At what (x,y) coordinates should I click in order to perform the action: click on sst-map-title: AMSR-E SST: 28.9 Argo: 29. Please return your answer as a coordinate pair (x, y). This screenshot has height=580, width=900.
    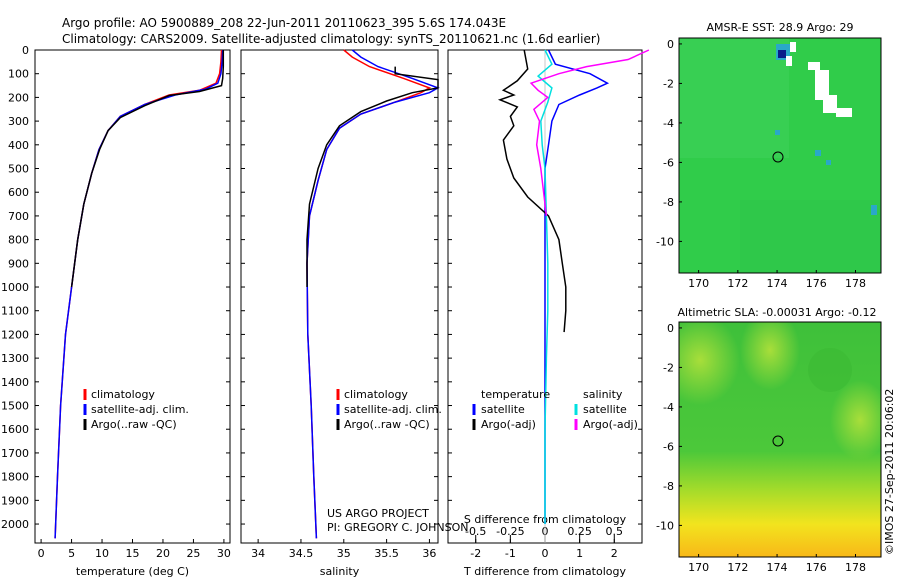
    Looking at the image, I should click on (779, 27).